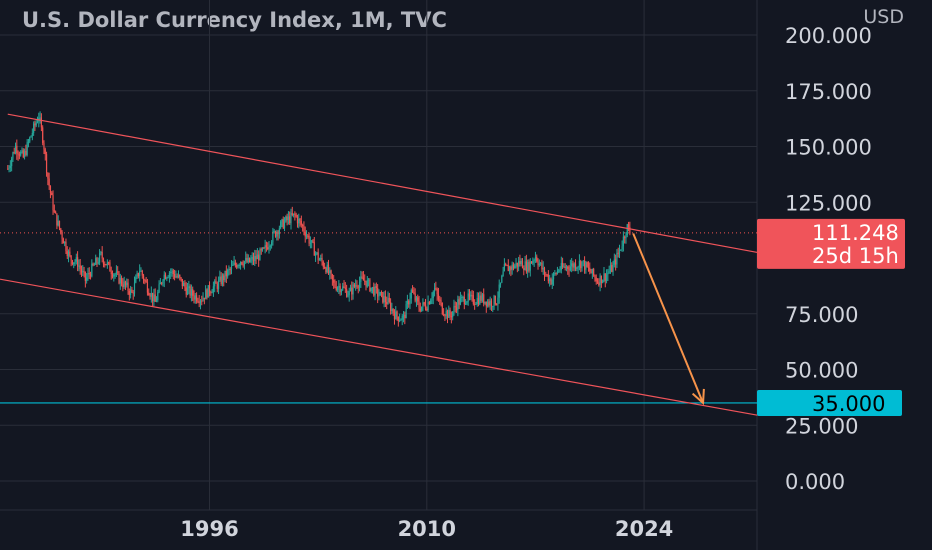 The height and width of the screenshot is (550, 932). I want to click on forecast-arrow, so click(668, 318).